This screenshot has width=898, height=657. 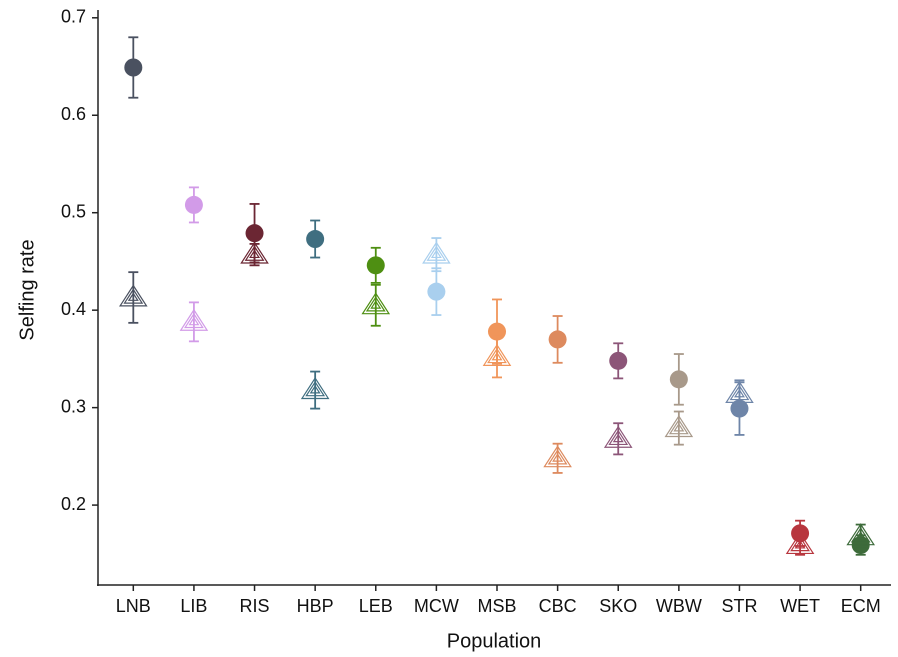 What do you see at coordinates (739, 606) in the screenshot?
I see `x-tick-label: STR` at bounding box center [739, 606].